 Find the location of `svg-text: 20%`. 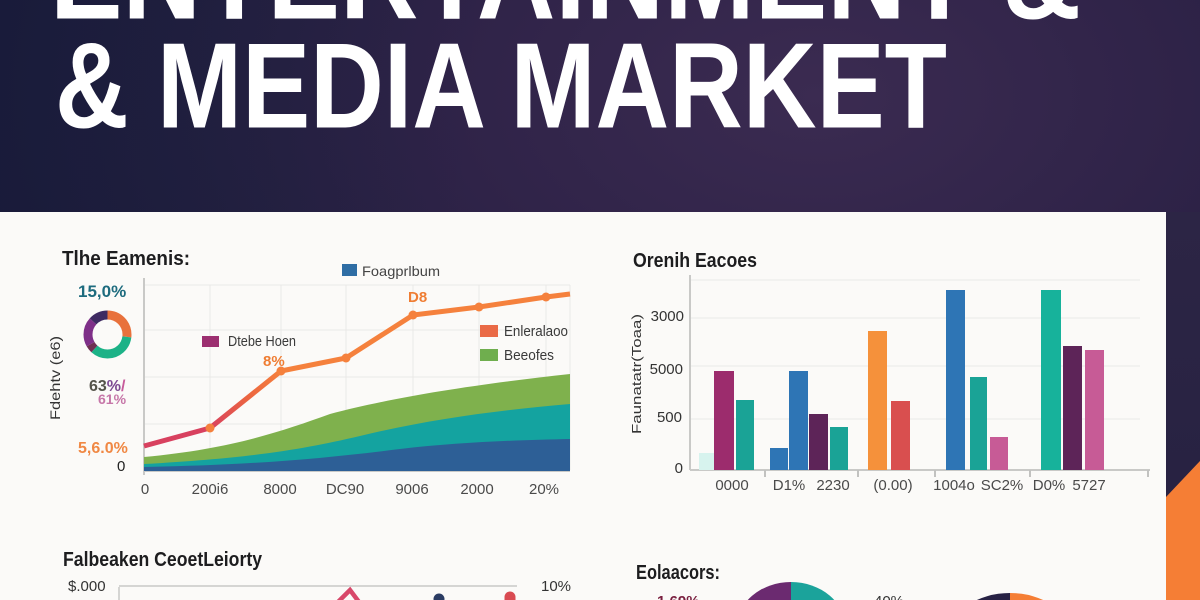

svg-text: 20% is located at coordinates (544, 489).